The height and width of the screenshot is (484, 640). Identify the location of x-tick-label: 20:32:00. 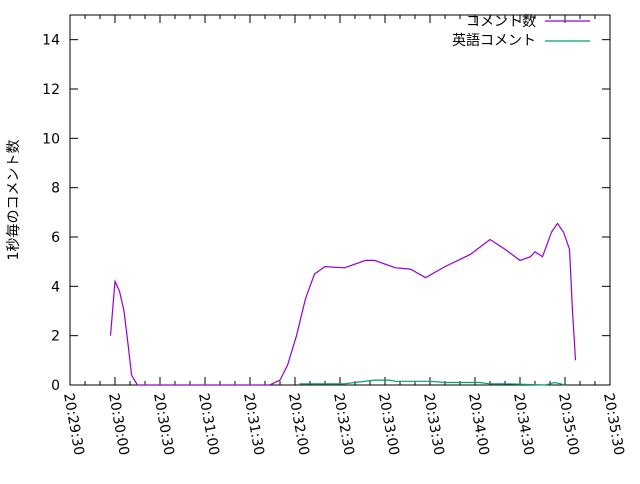
(298, 424).